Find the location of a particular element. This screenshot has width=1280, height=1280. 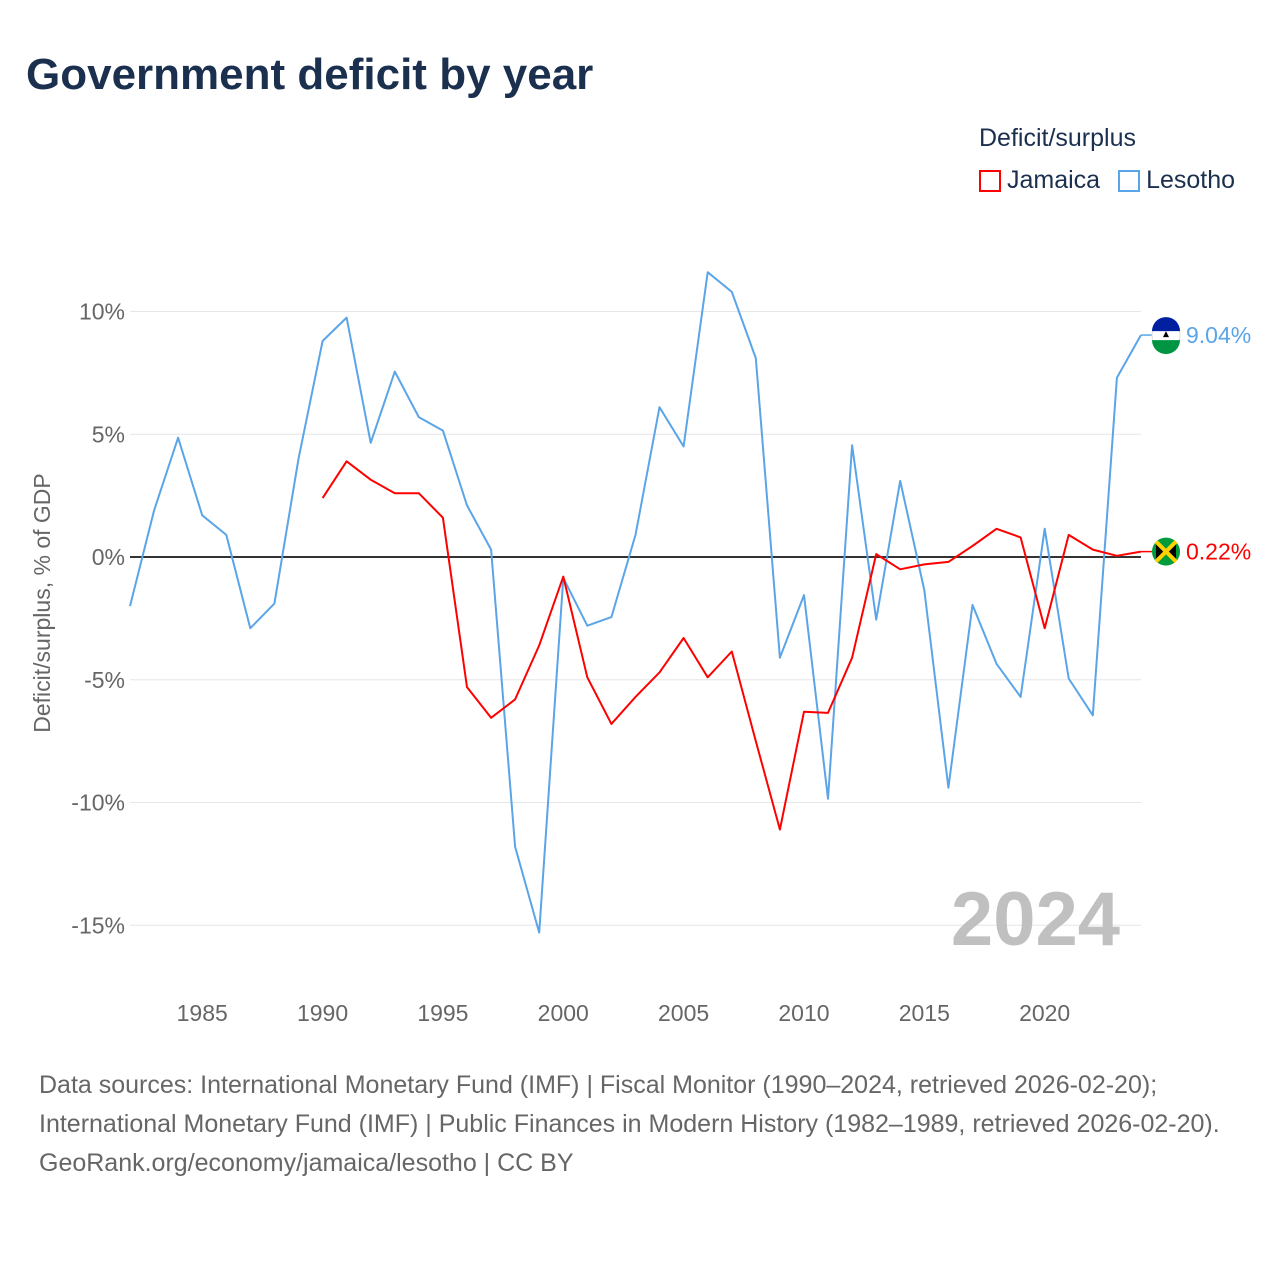

legend-item-lesotho: Lesotho is located at coordinates (1176, 180).